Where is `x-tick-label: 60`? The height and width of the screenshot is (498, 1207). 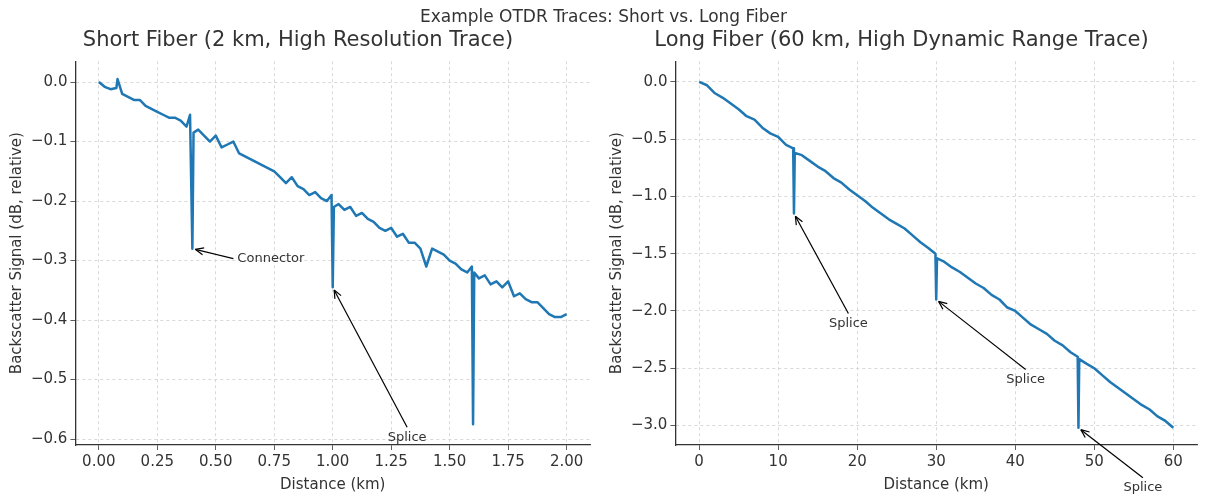
x-tick-label: 60 is located at coordinates (1173, 460).